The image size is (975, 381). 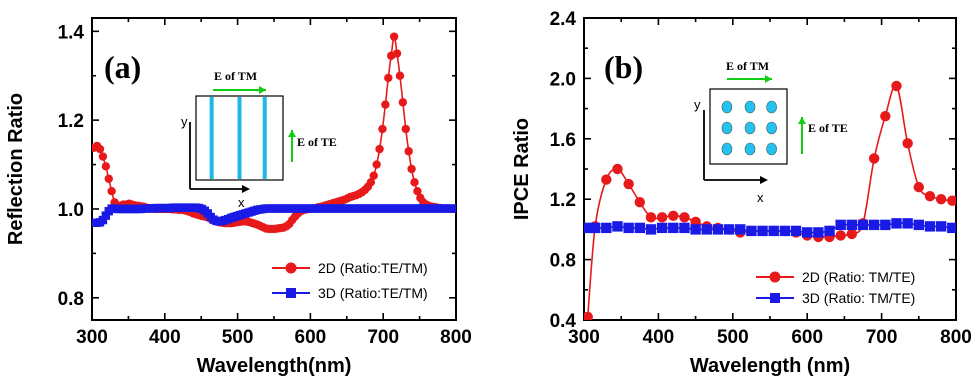 I want to click on legend-label: 2D (Ratio: TM/TE), so click(x=858, y=277).